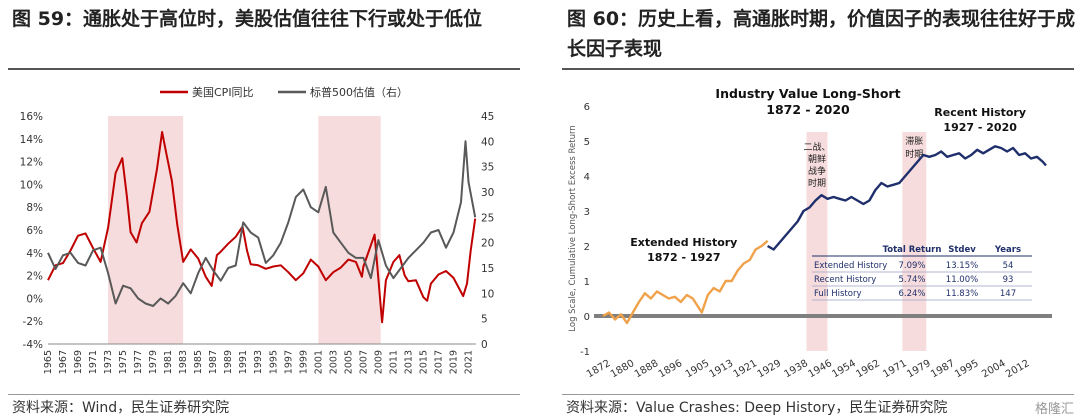 This screenshot has width=1080, height=419. Describe the element at coordinates (484, 320) in the screenshot. I see `right-y-tick-label: 5` at that location.